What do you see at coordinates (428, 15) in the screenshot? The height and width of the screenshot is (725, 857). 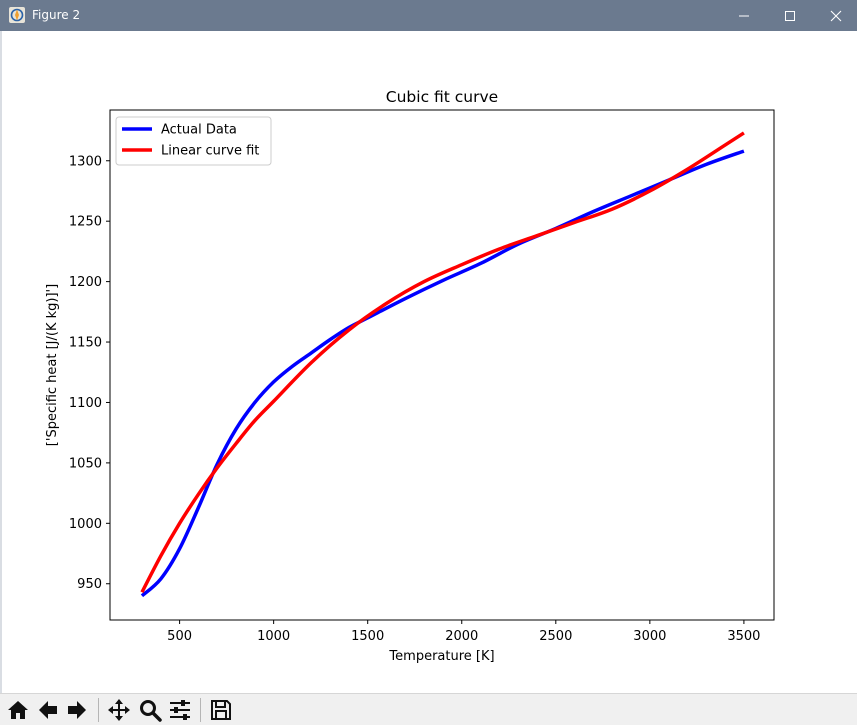 I see `window-titlebar: Figure 2` at bounding box center [428, 15].